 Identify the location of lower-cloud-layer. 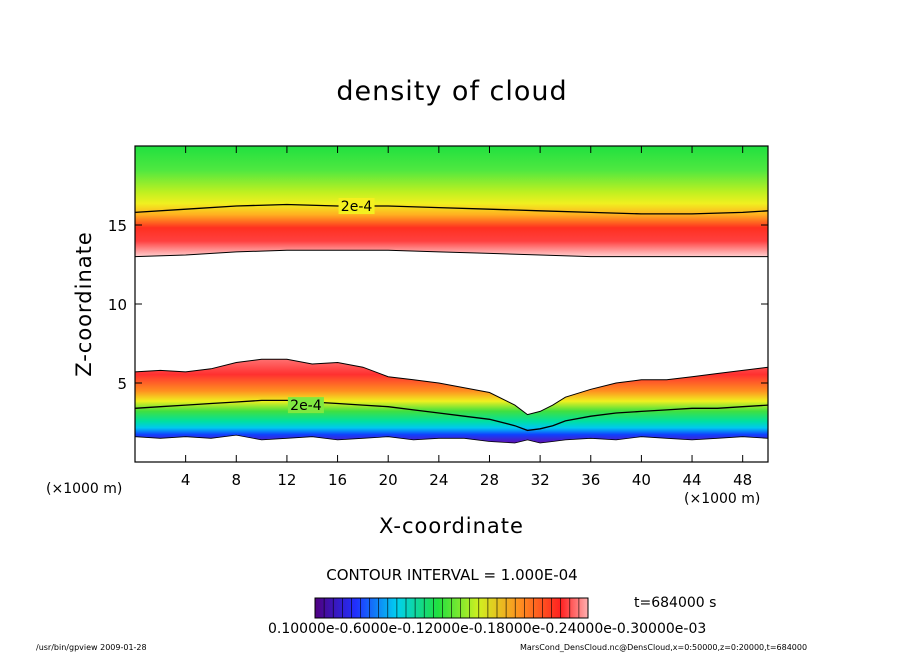
(451, 401).